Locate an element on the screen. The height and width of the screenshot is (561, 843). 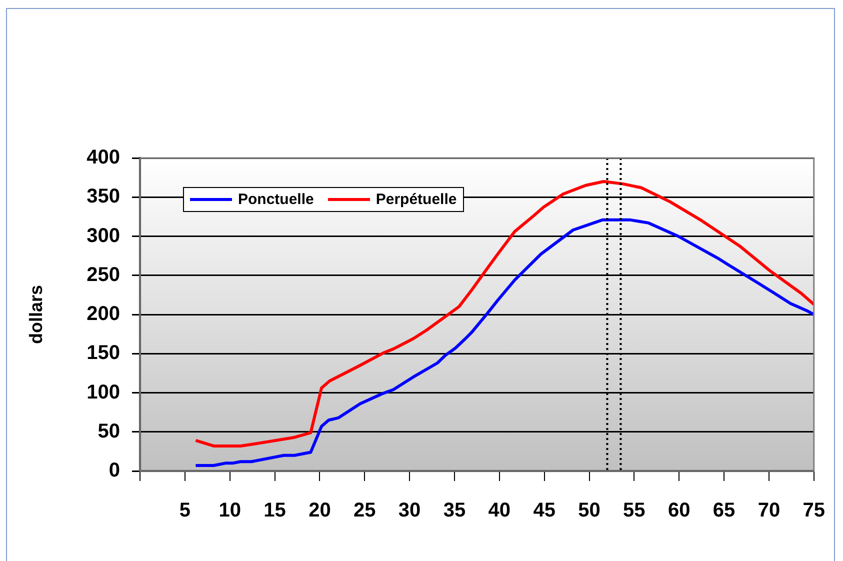
x-tick-label: 65 is located at coordinates (724, 511).